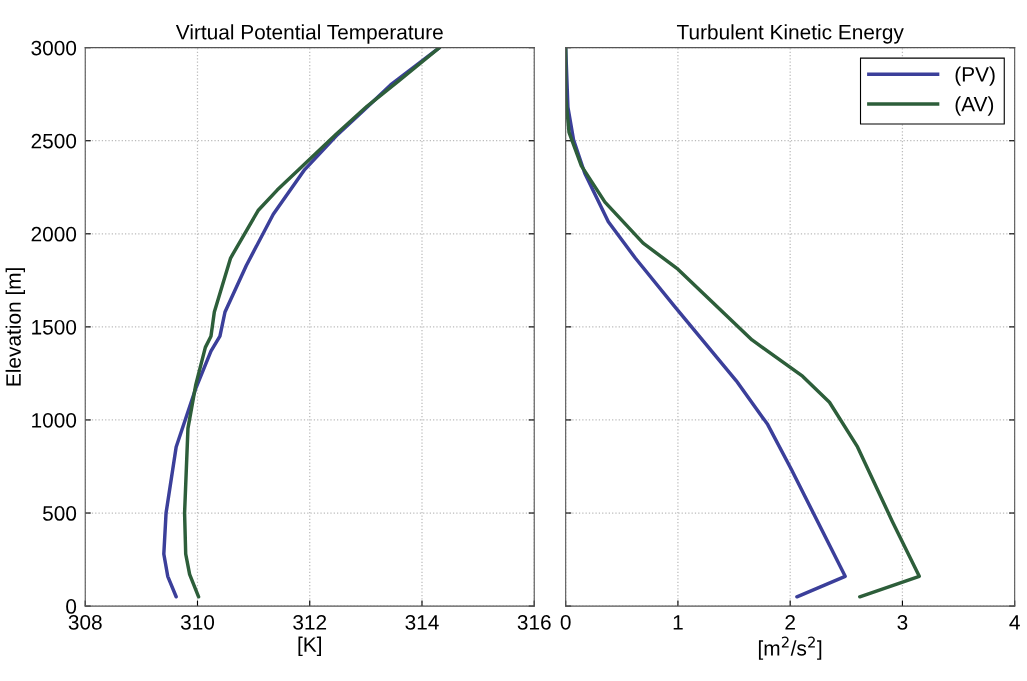 The width and height of the screenshot is (1027, 681). Describe the element at coordinates (59, 513) in the screenshot. I see `y-tick-label: 500` at that location.